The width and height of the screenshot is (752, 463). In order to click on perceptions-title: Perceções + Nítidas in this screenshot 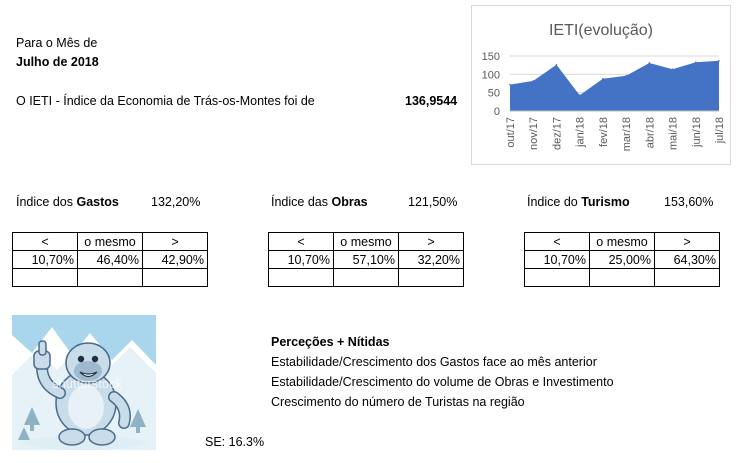, I will do `click(330, 342)`.